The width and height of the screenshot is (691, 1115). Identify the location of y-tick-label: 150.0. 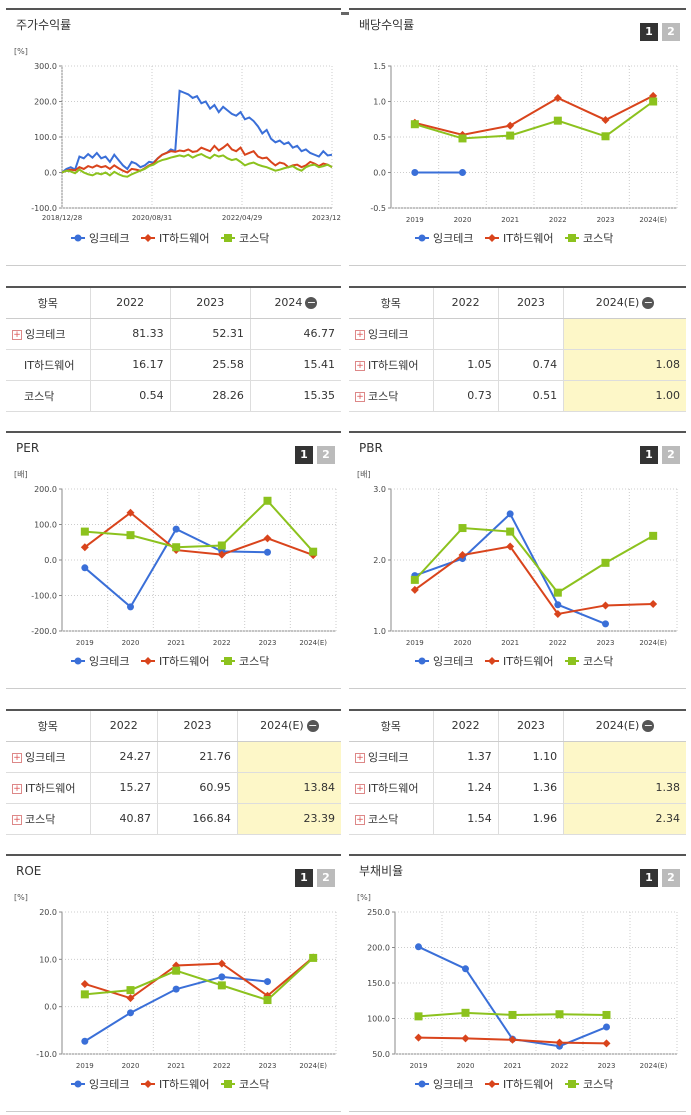
(378, 983).